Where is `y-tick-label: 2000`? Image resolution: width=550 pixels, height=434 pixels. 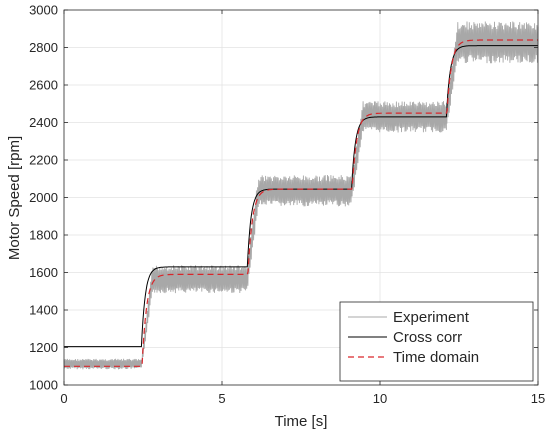
y-tick-label: 2000 is located at coordinates (43, 197).